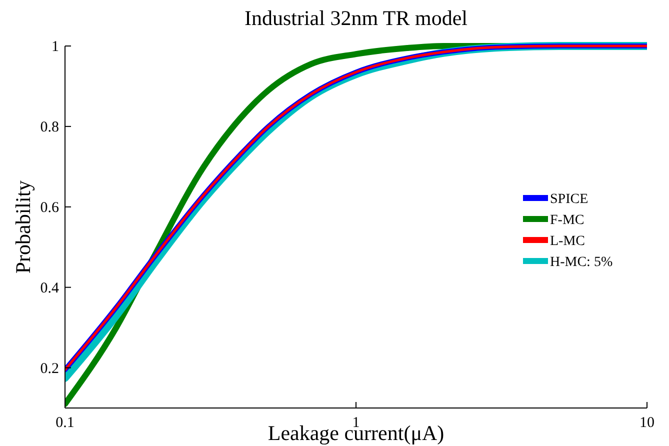  Describe the element at coordinates (50, 288) in the screenshot. I see `y-tick-label: 0.4` at that location.